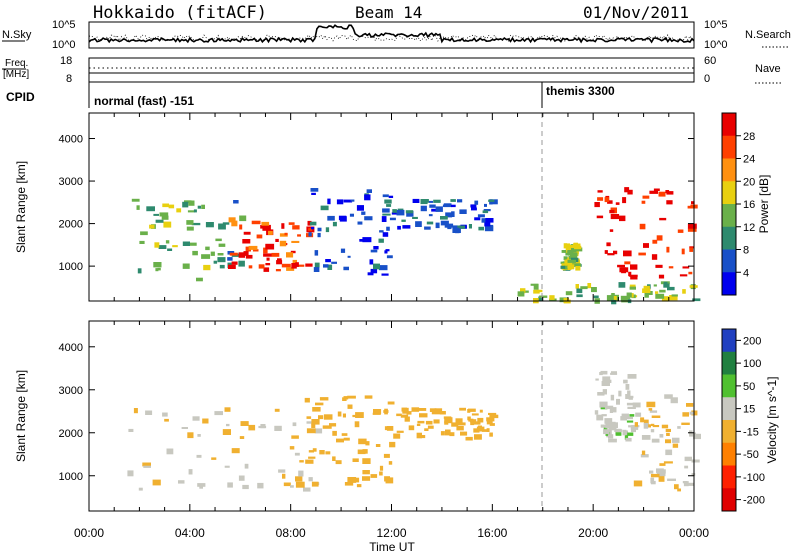  I want to click on y-tick-label: 1000, so click(71, 477).